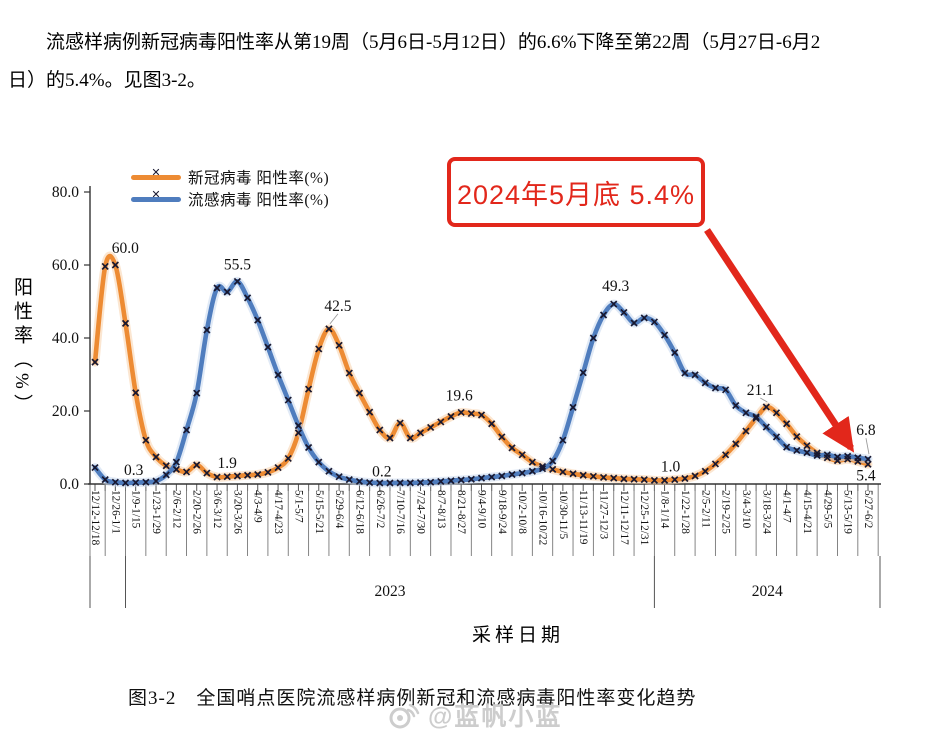 The height and width of the screenshot is (741, 942). Describe the element at coordinates (134, 470) in the screenshot. I see `svg-text: 0.3` at that location.